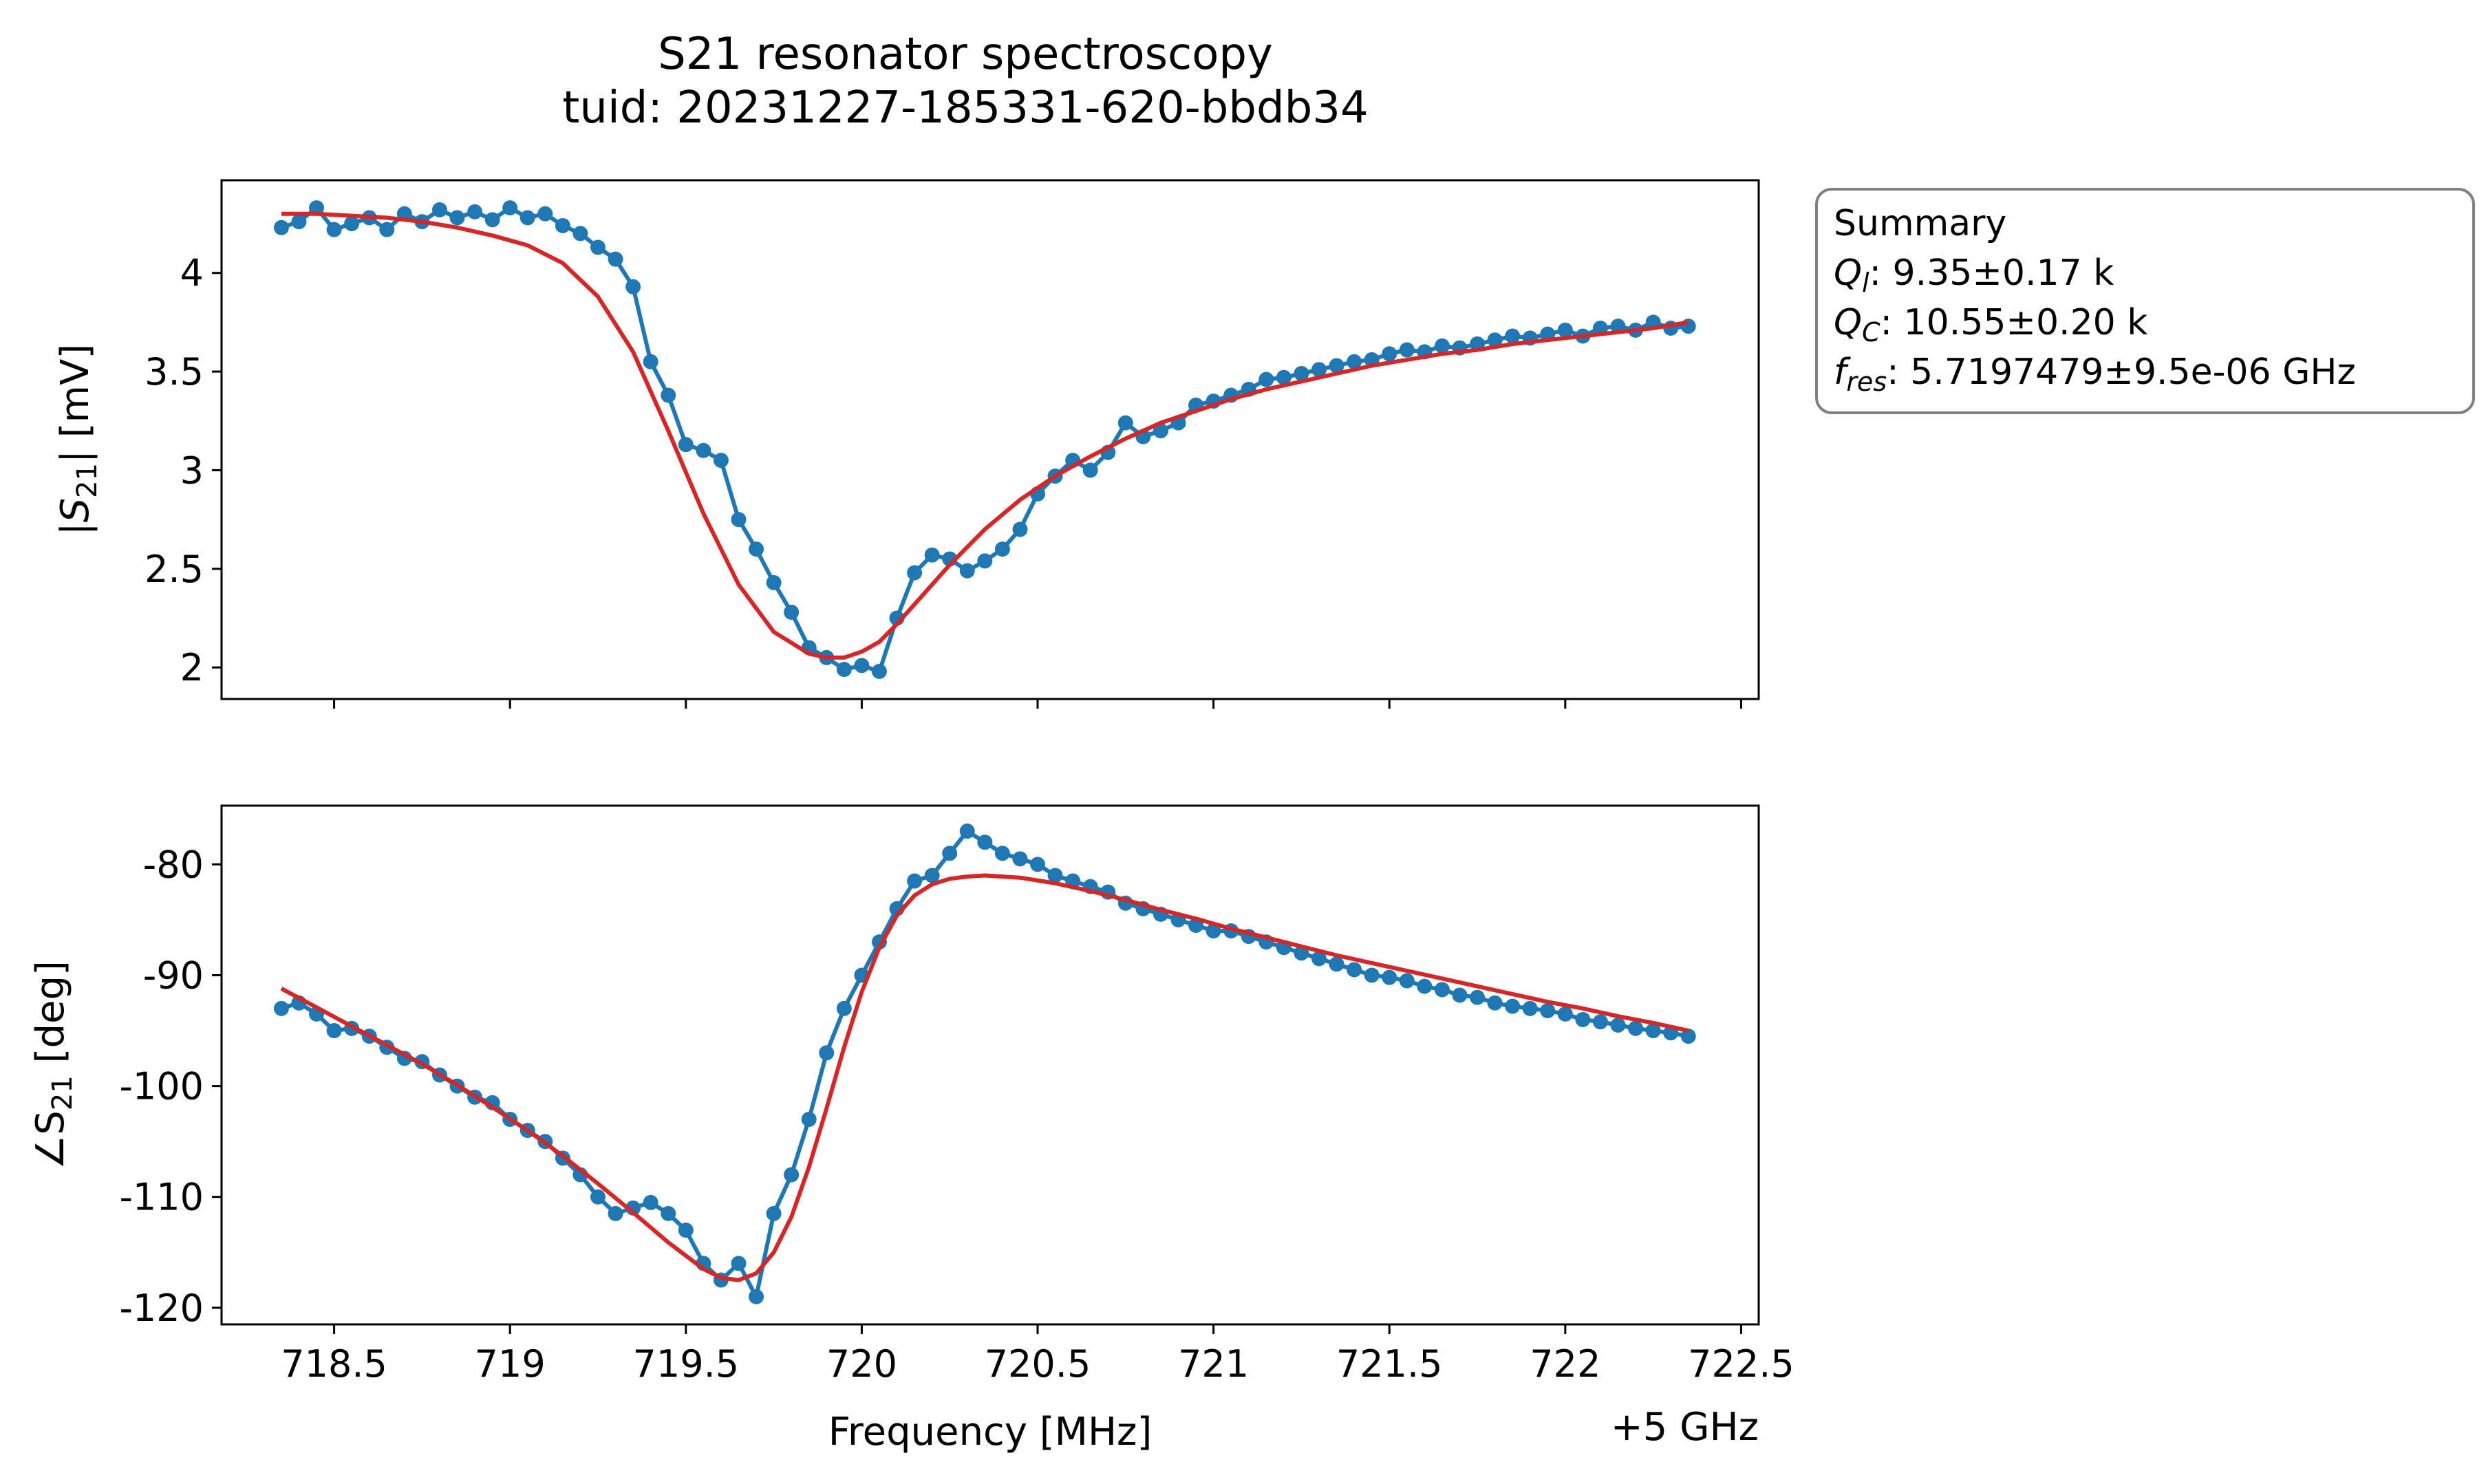  Describe the element at coordinates (1685, 1427) in the screenshot. I see `x-offset-label: +5 GHz` at that location.